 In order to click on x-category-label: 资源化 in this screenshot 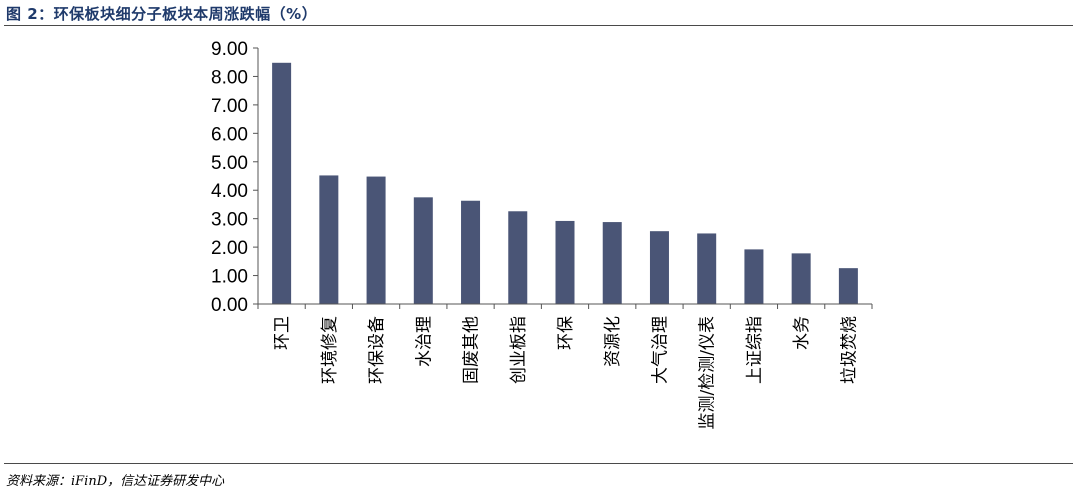, I will do `click(613, 341)`.